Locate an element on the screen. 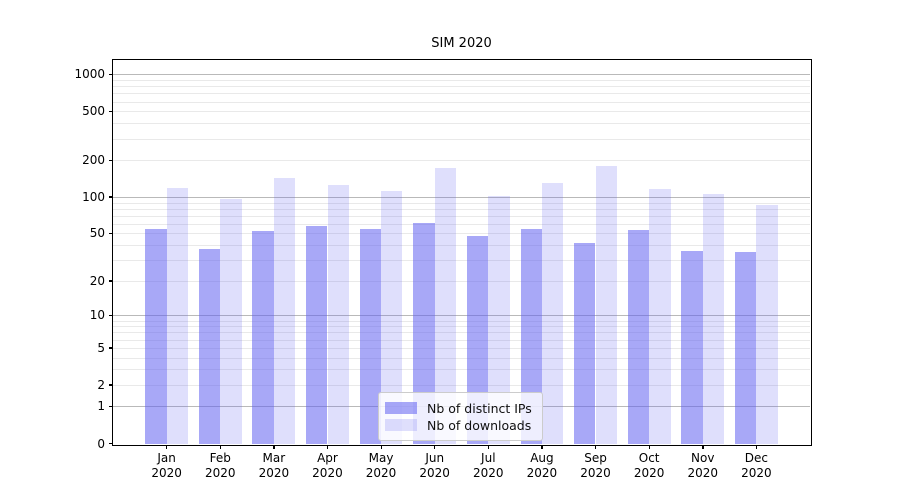 The height and width of the screenshot is (500, 900). x-tick-label: Jun 2020 is located at coordinates (435, 466).